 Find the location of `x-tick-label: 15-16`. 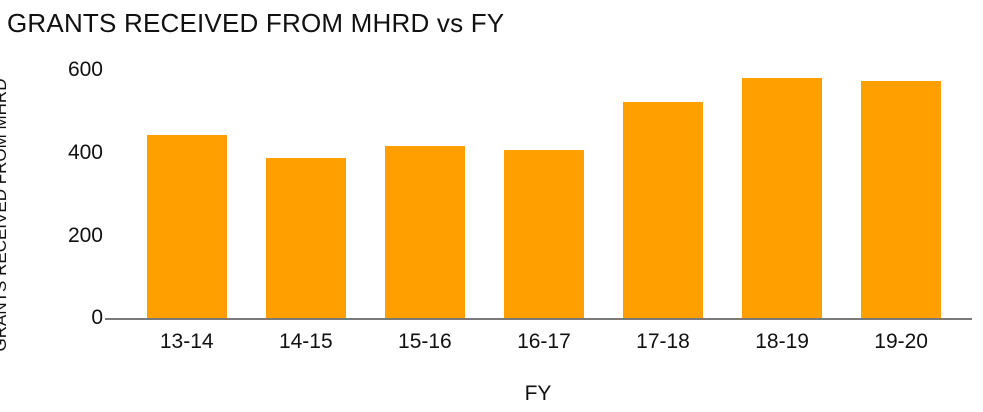

x-tick-label: 15-16 is located at coordinates (425, 341).